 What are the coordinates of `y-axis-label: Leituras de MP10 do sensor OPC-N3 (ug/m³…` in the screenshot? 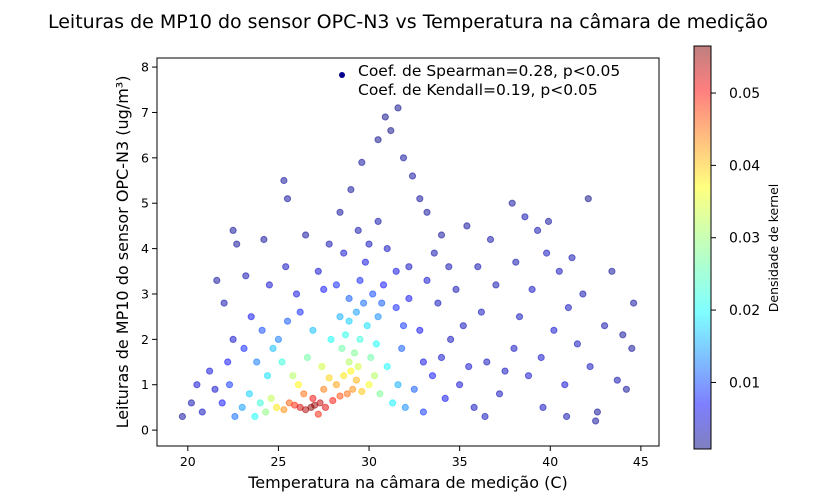 It's located at (122, 252).